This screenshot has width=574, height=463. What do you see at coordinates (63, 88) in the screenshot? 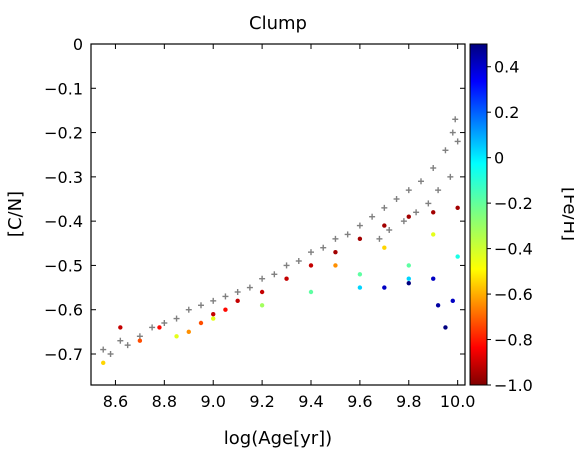
I see `y-tick-label: −0.1` at bounding box center [63, 88].